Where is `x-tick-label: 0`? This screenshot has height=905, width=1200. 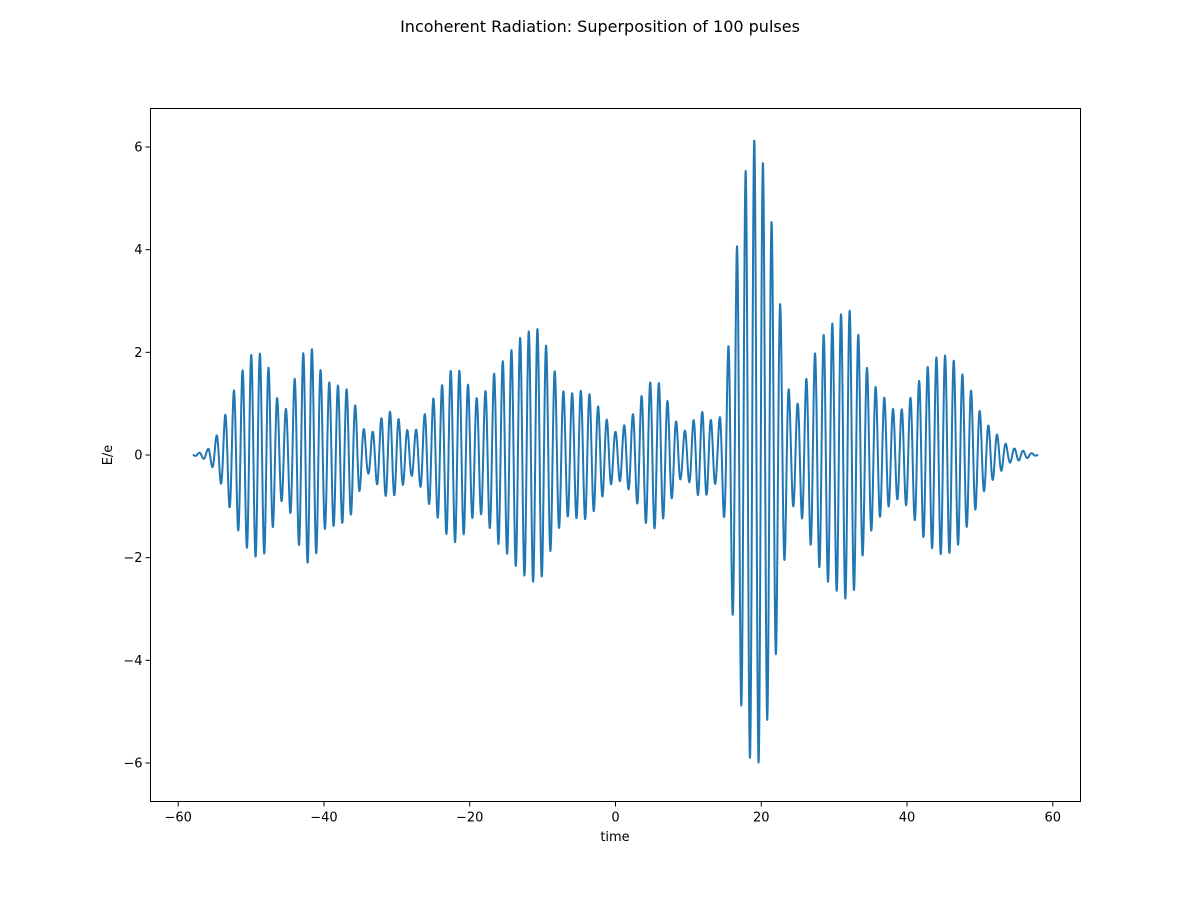
x-tick-label: 0 is located at coordinates (615, 818).